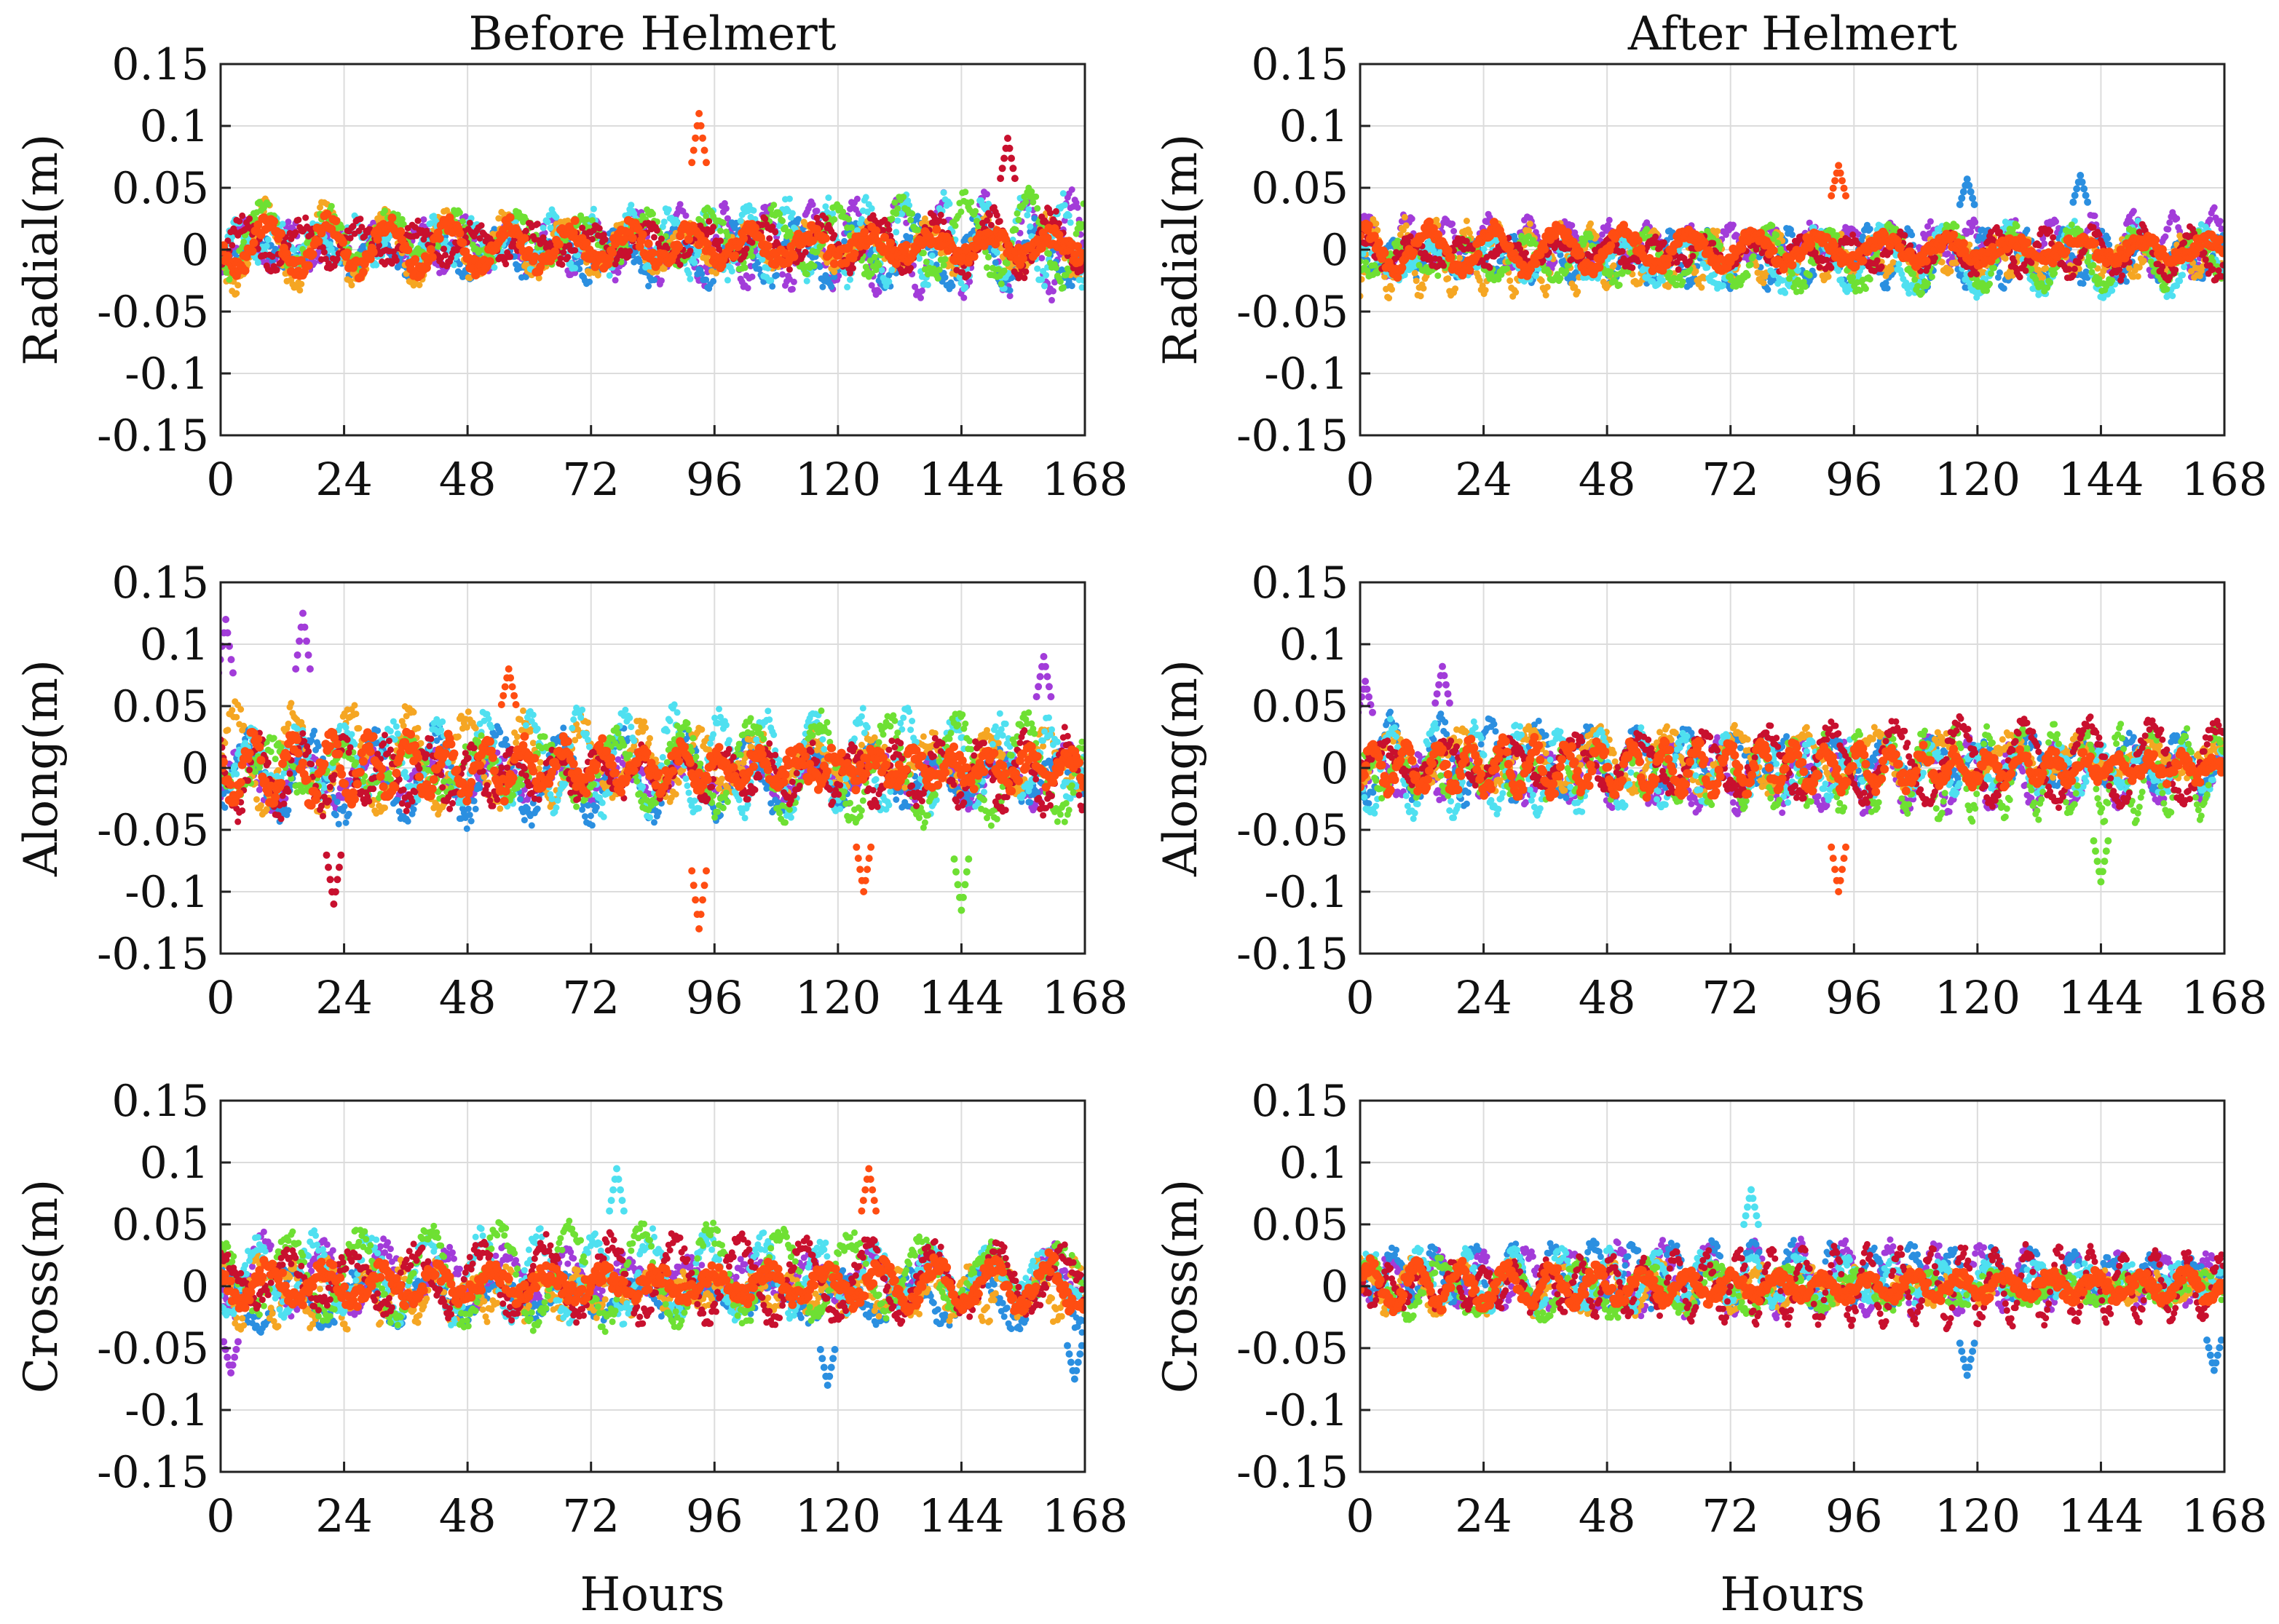  I want to click on y-tick-label: 0.15, so click(160, 64).